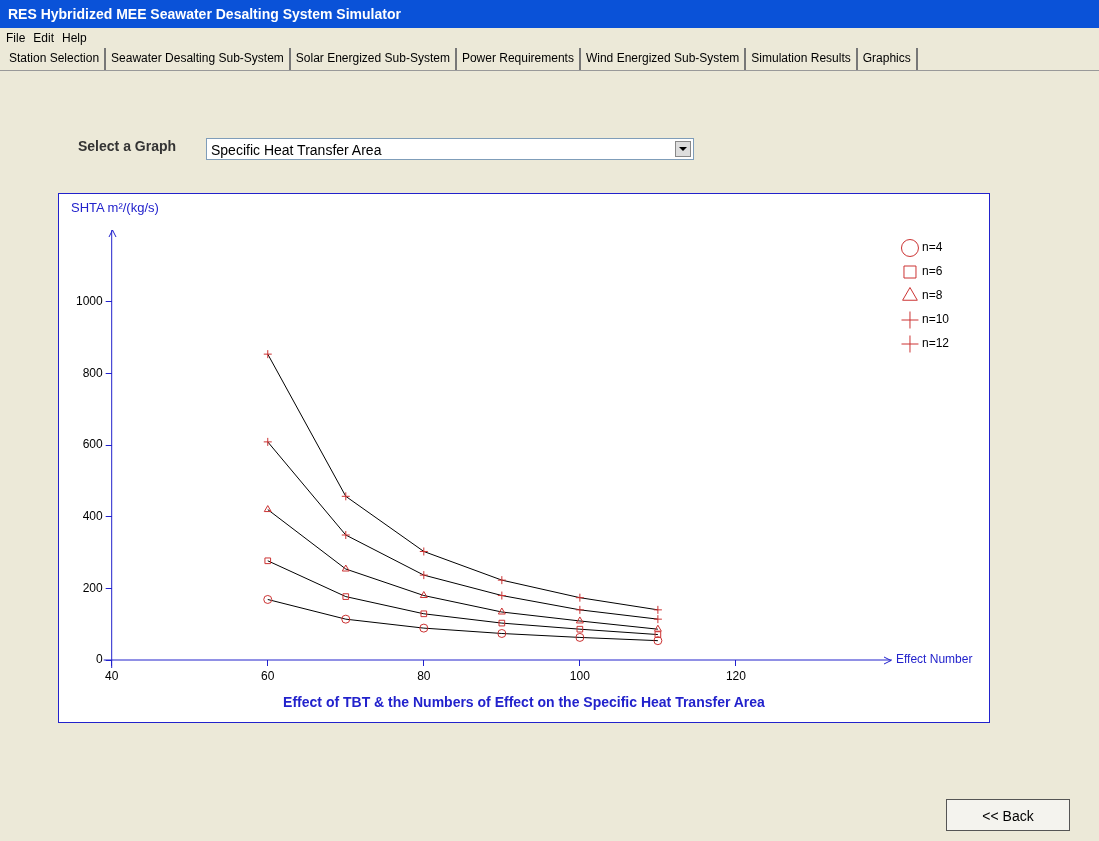 The height and width of the screenshot is (841, 1099). Describe the element at coordinates (89, 301) in the screenshot. I see `y-tick-label: 1000` at that location.